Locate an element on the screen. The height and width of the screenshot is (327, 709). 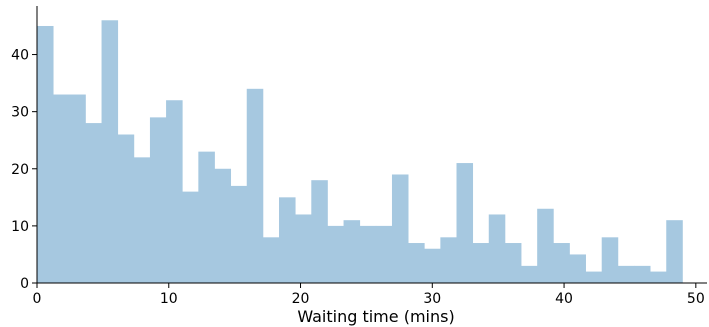
x-tick-label: 40 is located at coordinates (564, 299).